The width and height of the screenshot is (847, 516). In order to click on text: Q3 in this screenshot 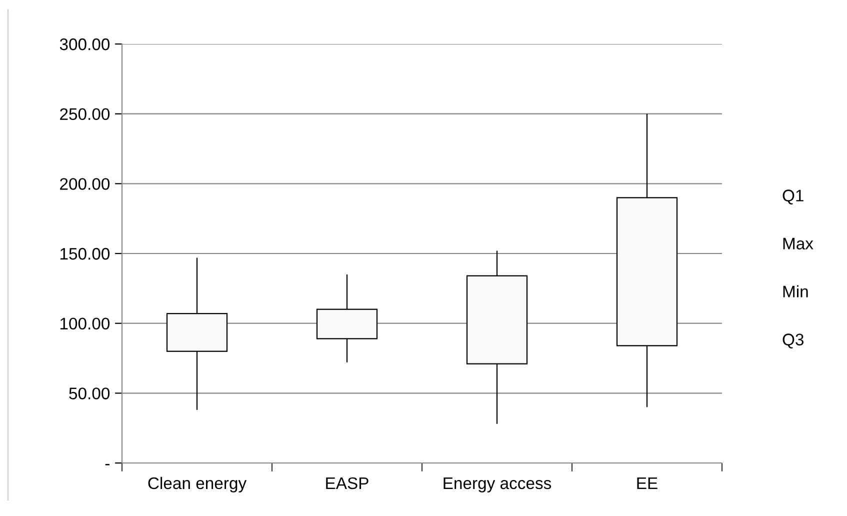, I will do `click(793, 341)`.